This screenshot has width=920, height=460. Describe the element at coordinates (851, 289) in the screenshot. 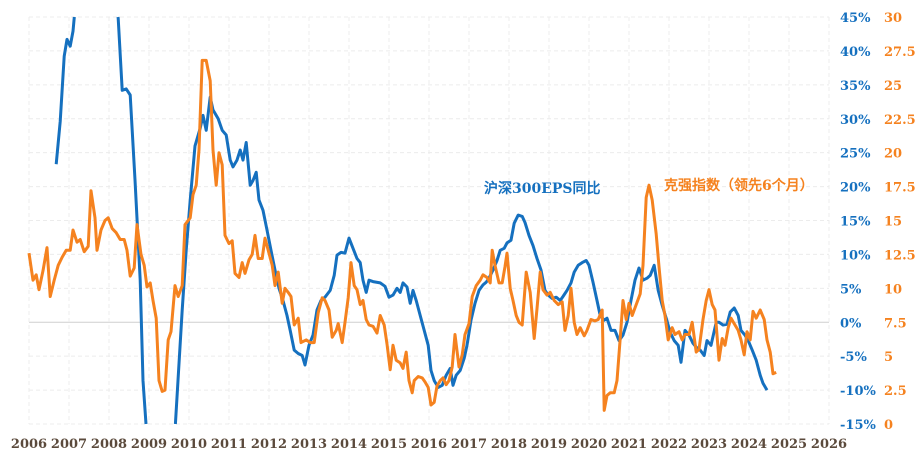

I see `y-left-tick-label: 5%` at that location.